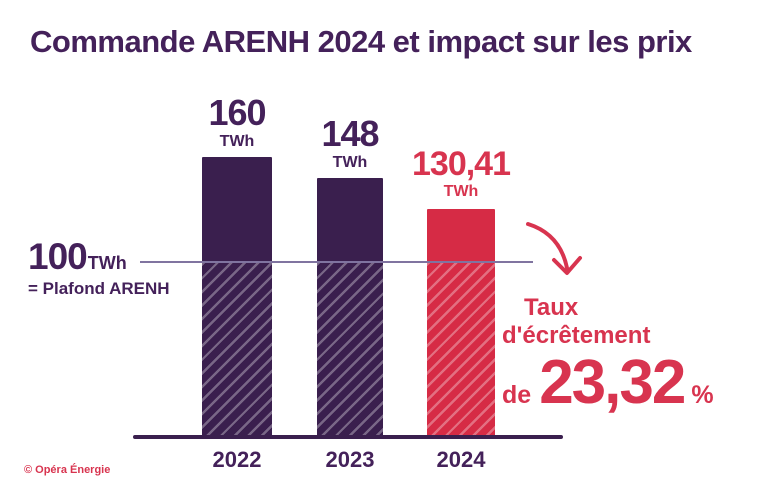 Image resolution: width=768 pixels, height=495 pixels. What do you see at coordinates (336, 262) in the screenshot?
I see `arenh-ceiling-line` at bounding box center [336, 262].